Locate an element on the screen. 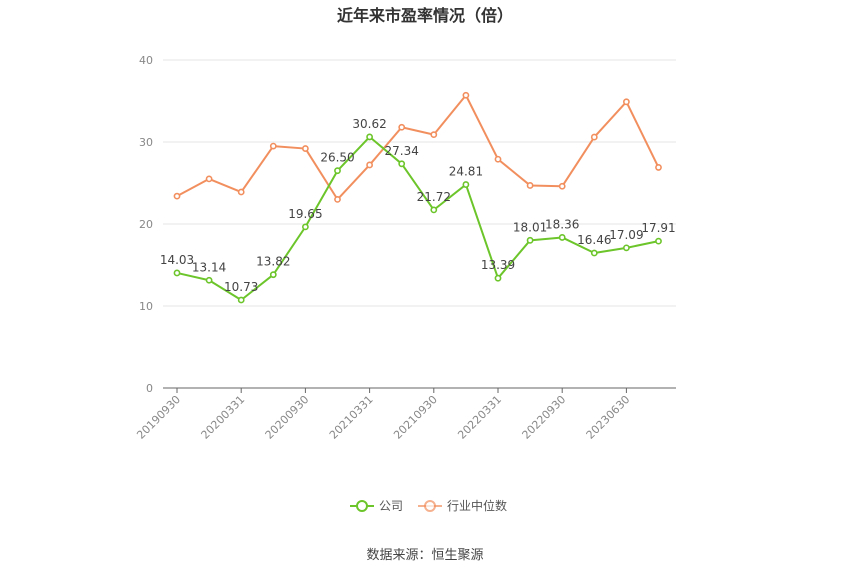 This screenshot has width=850, height=575. x-tick-label: 20200331 is located at coordinates (223, 417).